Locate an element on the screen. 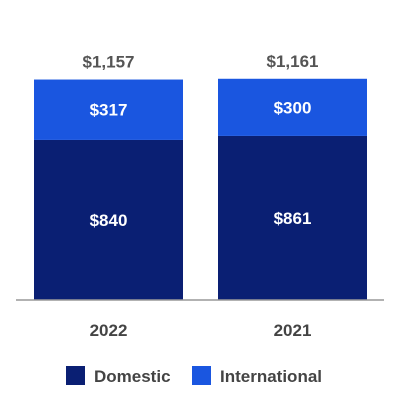 This screenshot has height=400, width=400. legend: Domestic International is located at coordinates (194, 376).